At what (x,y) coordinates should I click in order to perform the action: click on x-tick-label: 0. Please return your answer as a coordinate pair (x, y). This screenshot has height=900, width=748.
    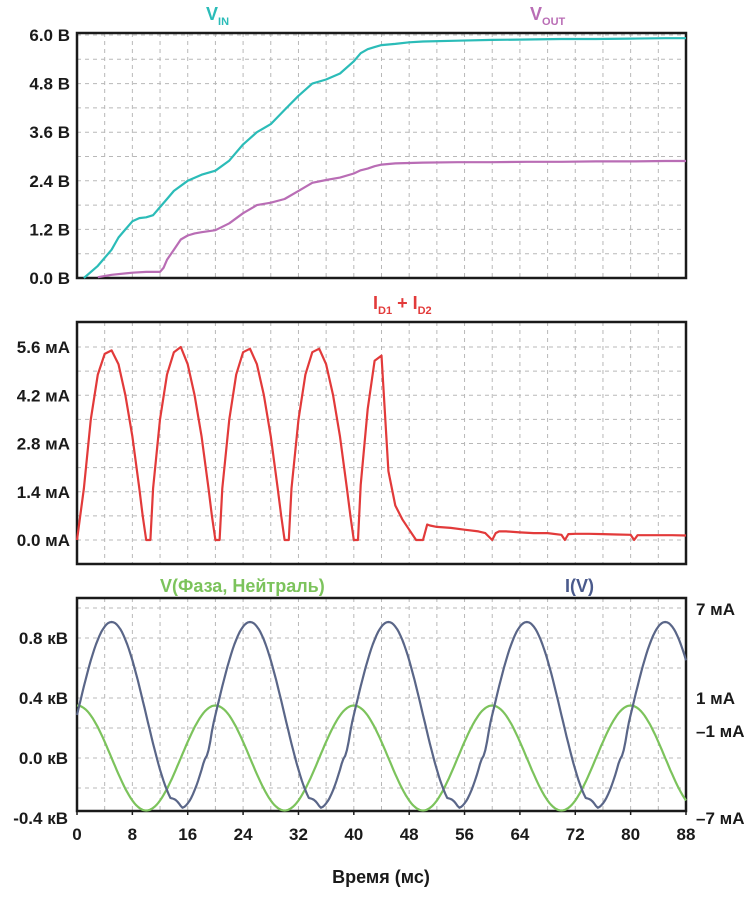
    Looking at the image, I should click on (76, 834).